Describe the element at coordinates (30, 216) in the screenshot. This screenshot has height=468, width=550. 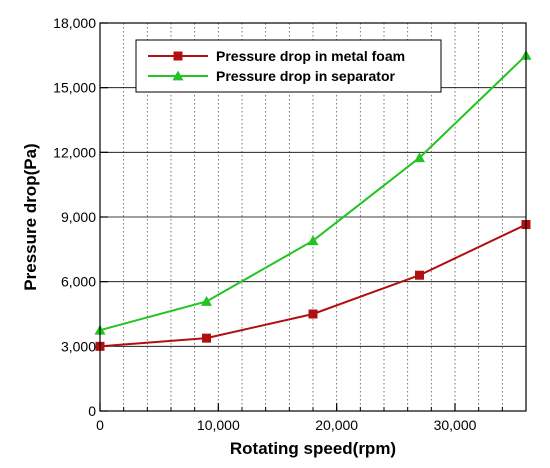
I see `y-axis-title: Pressure drop(Pa)` at that location.